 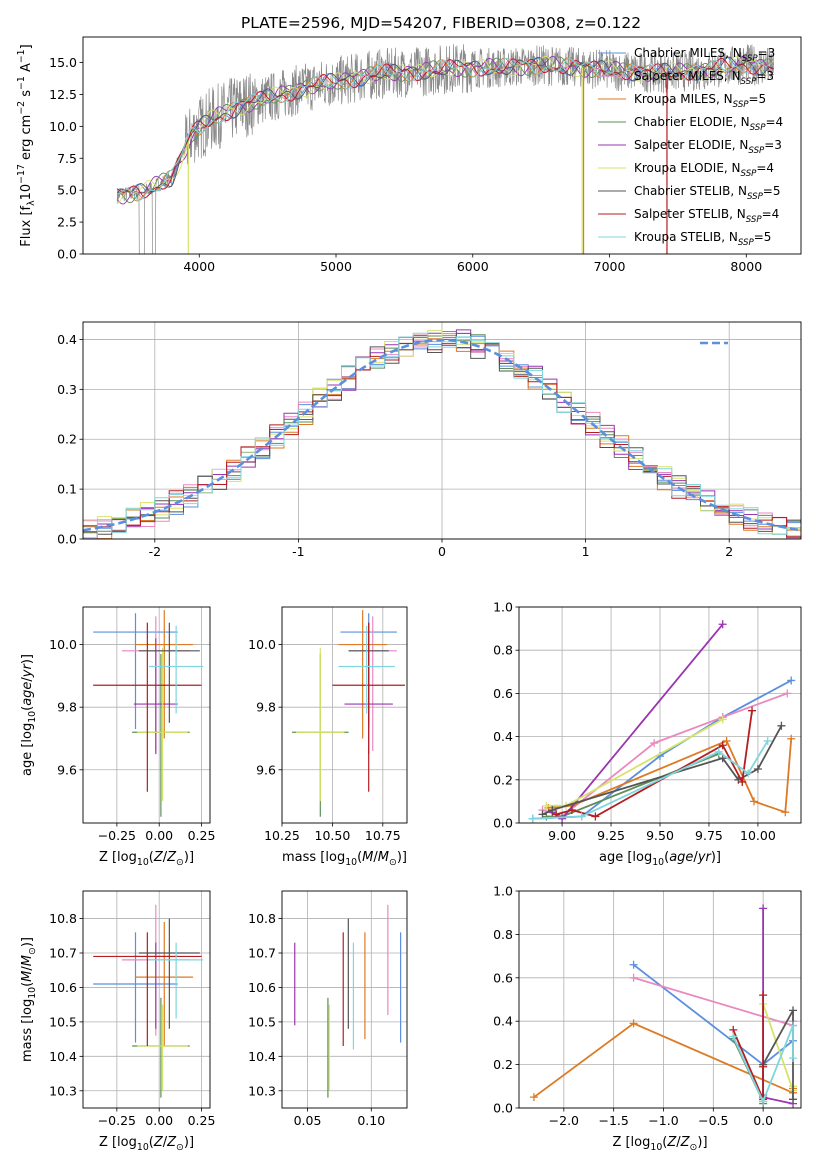 I want to click on y-axis-label: Flux [fλ10−17 erg cm−2 s−1 A−1], so click(x=26, y=145).